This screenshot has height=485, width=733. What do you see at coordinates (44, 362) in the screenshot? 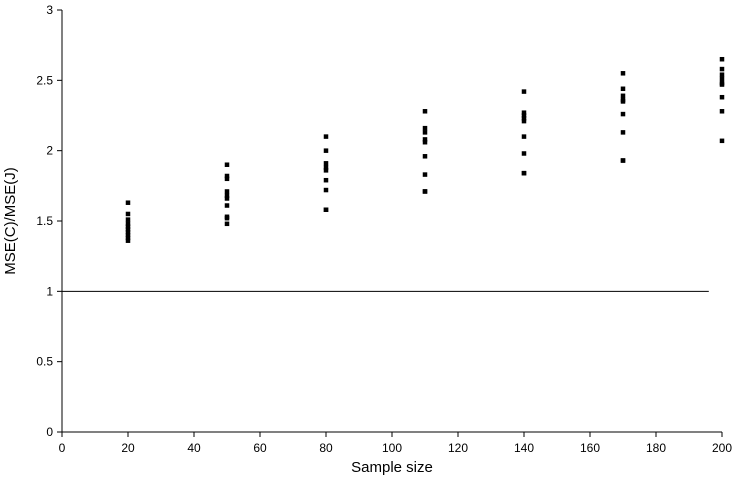
I see `y-tick-label: 0.5` at bounding box center [44, 362].